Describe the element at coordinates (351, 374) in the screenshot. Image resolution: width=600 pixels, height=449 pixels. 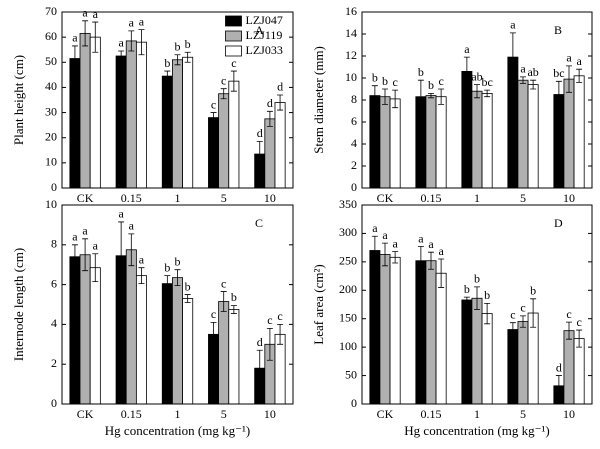
I see `y-tick-label: 50` at that location.